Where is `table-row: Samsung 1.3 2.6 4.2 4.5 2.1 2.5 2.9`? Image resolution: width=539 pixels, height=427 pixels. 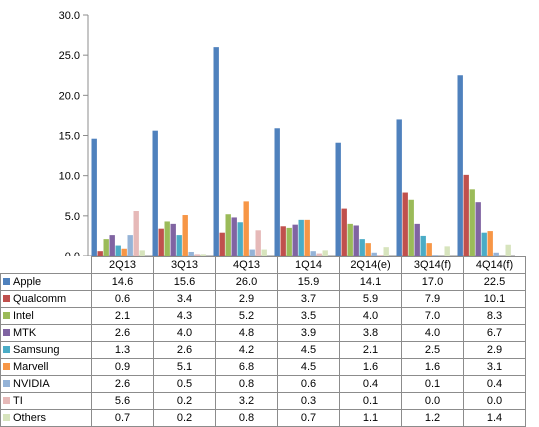 table-row: Samsung 1.3 2.6 4.2 4.5 2.1 2.5 2.9 is located at coordinates (263, 350).